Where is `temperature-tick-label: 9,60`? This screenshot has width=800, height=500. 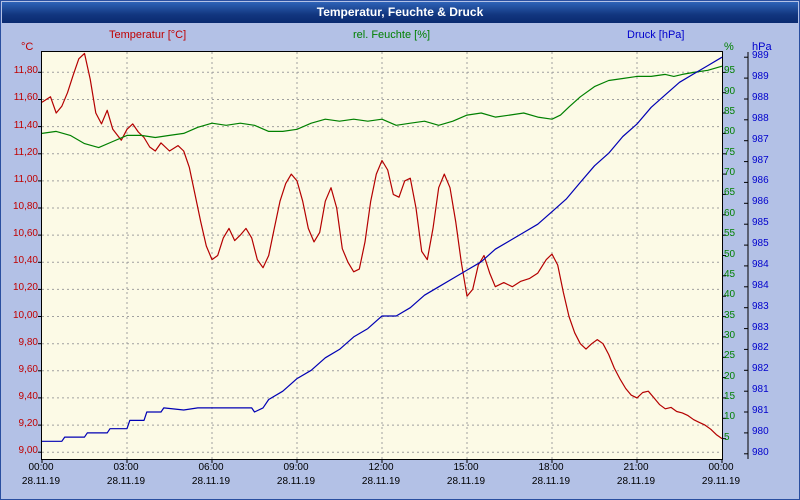 temperature-tick-label: 9,60 is located at coordinates (28, 369).